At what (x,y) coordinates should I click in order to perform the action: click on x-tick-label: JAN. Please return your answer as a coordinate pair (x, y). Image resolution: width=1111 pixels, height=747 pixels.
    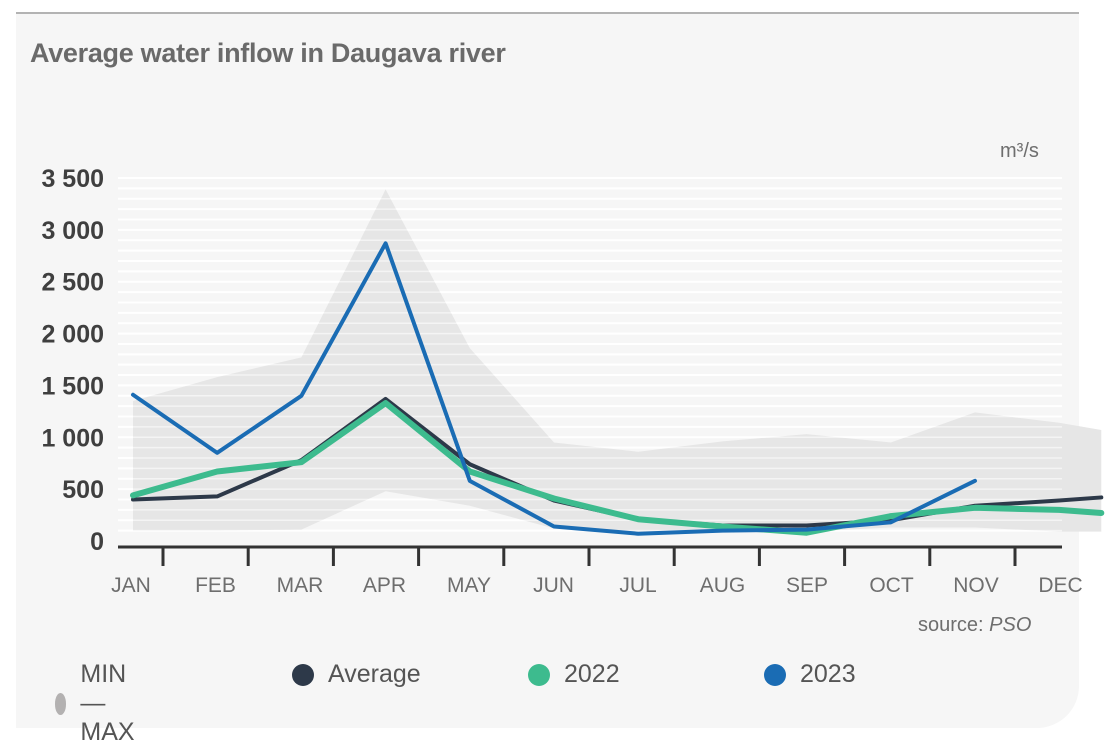
    Looking at the image, I should click on (131, 585).